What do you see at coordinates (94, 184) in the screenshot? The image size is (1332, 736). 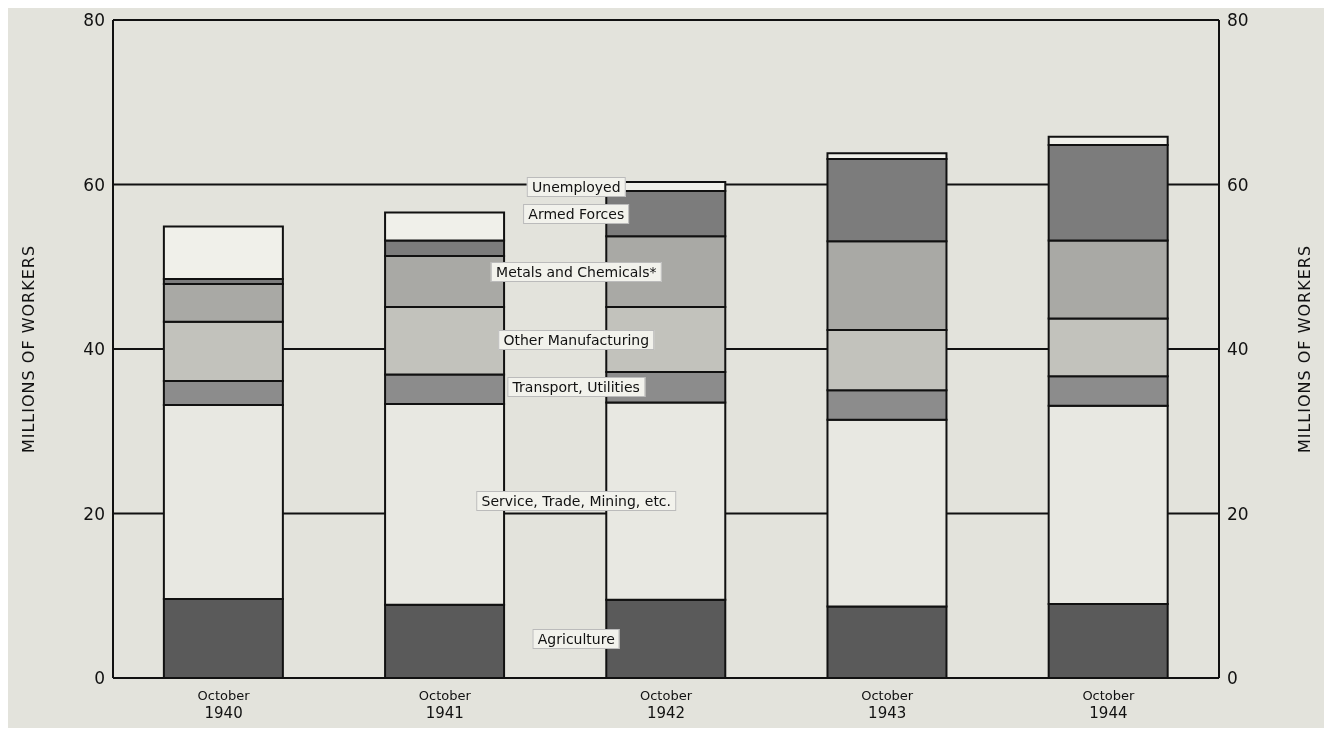 I see `y-tick-label: 60` at bounding box center [94, 184].